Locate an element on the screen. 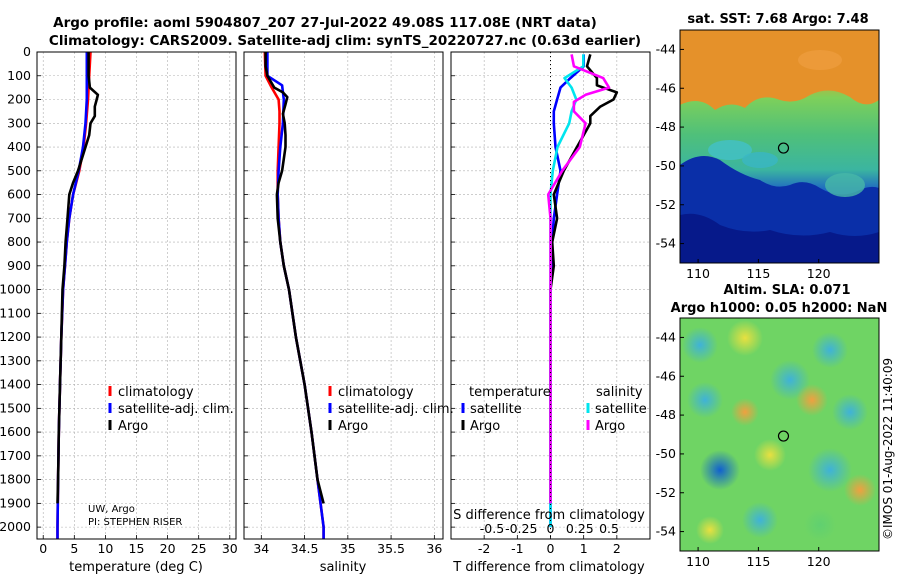  y-tick-label: 2000 is located at coordinates (15, 526).